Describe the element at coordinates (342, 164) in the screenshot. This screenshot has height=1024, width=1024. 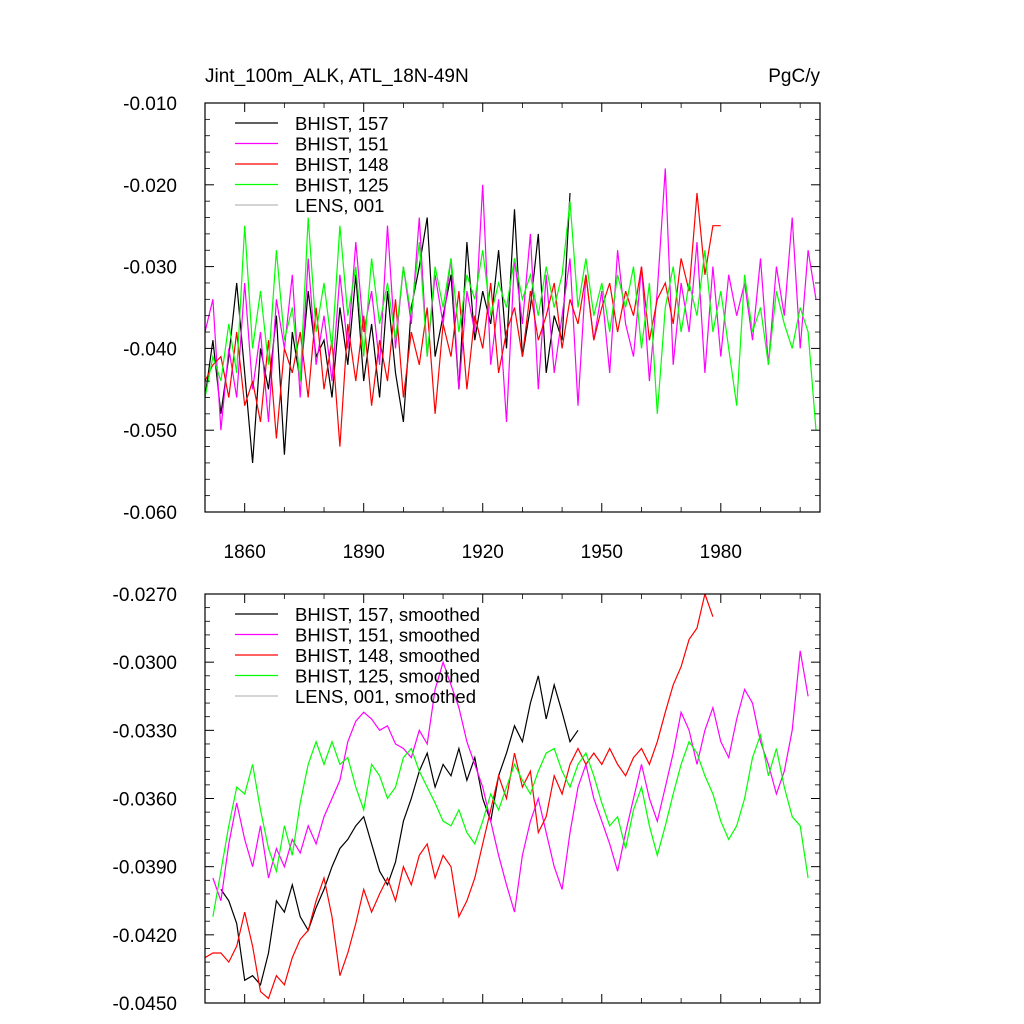
I see `top-legend-label-2: BHIST, 148` at that location.